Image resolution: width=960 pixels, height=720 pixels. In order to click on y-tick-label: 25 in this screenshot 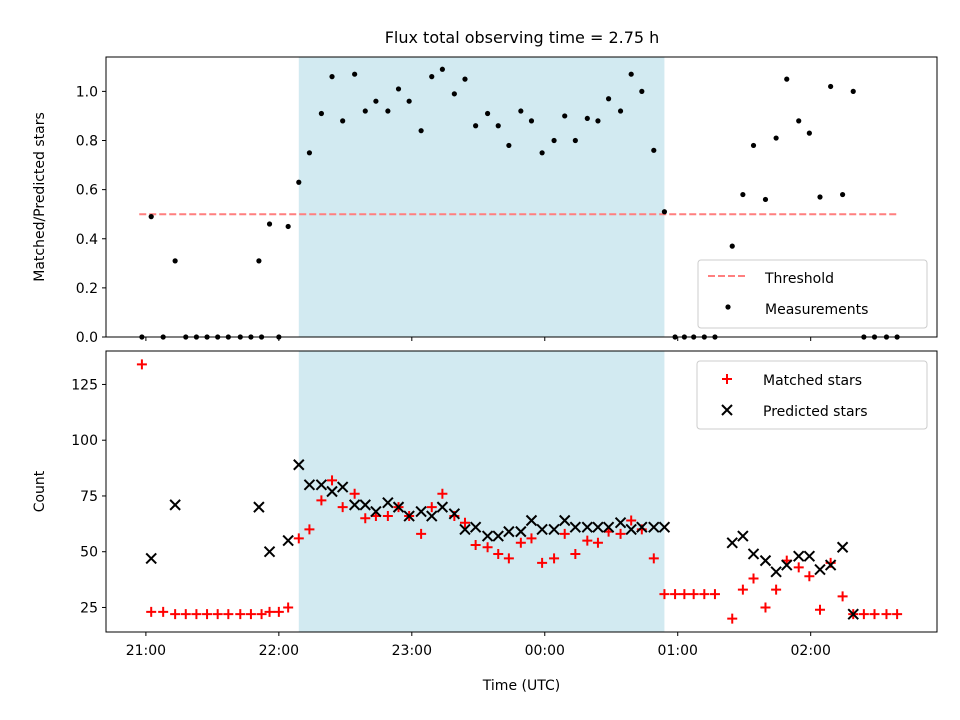, I will do `click(89, 608)`.